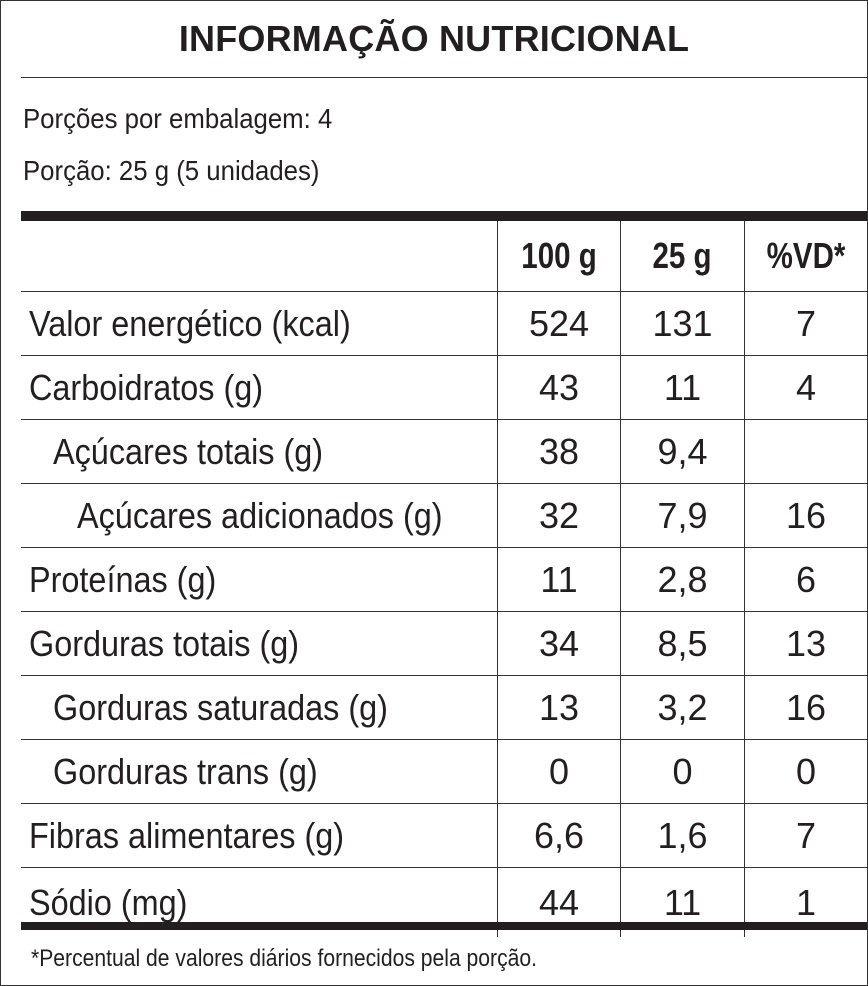 This screenshot has height=986, width=868. I want to click on table-row: Proteínas (g) 11 2,8 6, so click(444, 580).